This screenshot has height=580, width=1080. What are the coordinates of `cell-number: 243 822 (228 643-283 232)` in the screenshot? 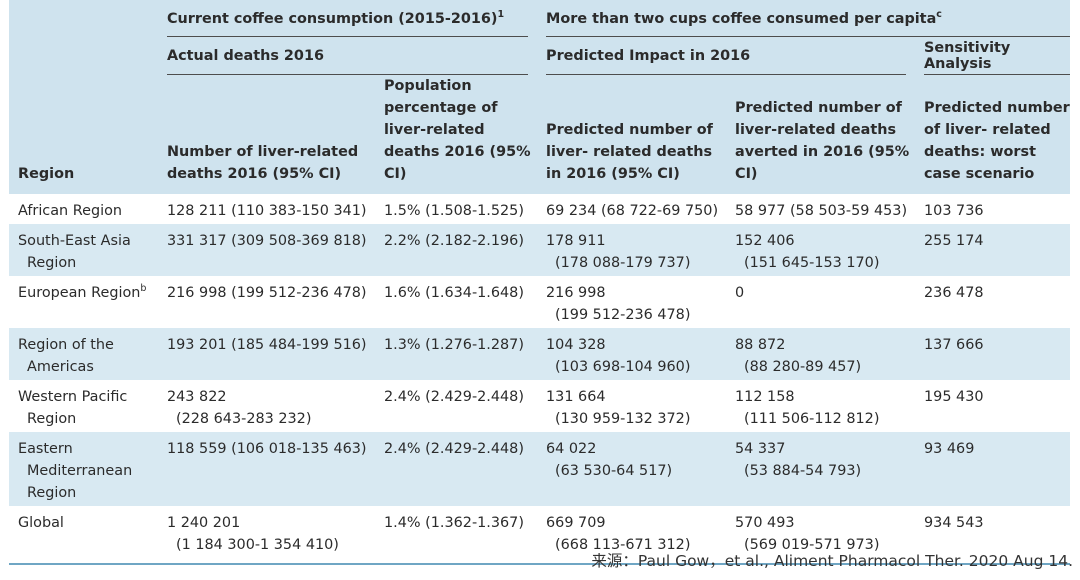 It's located at (239, 408).